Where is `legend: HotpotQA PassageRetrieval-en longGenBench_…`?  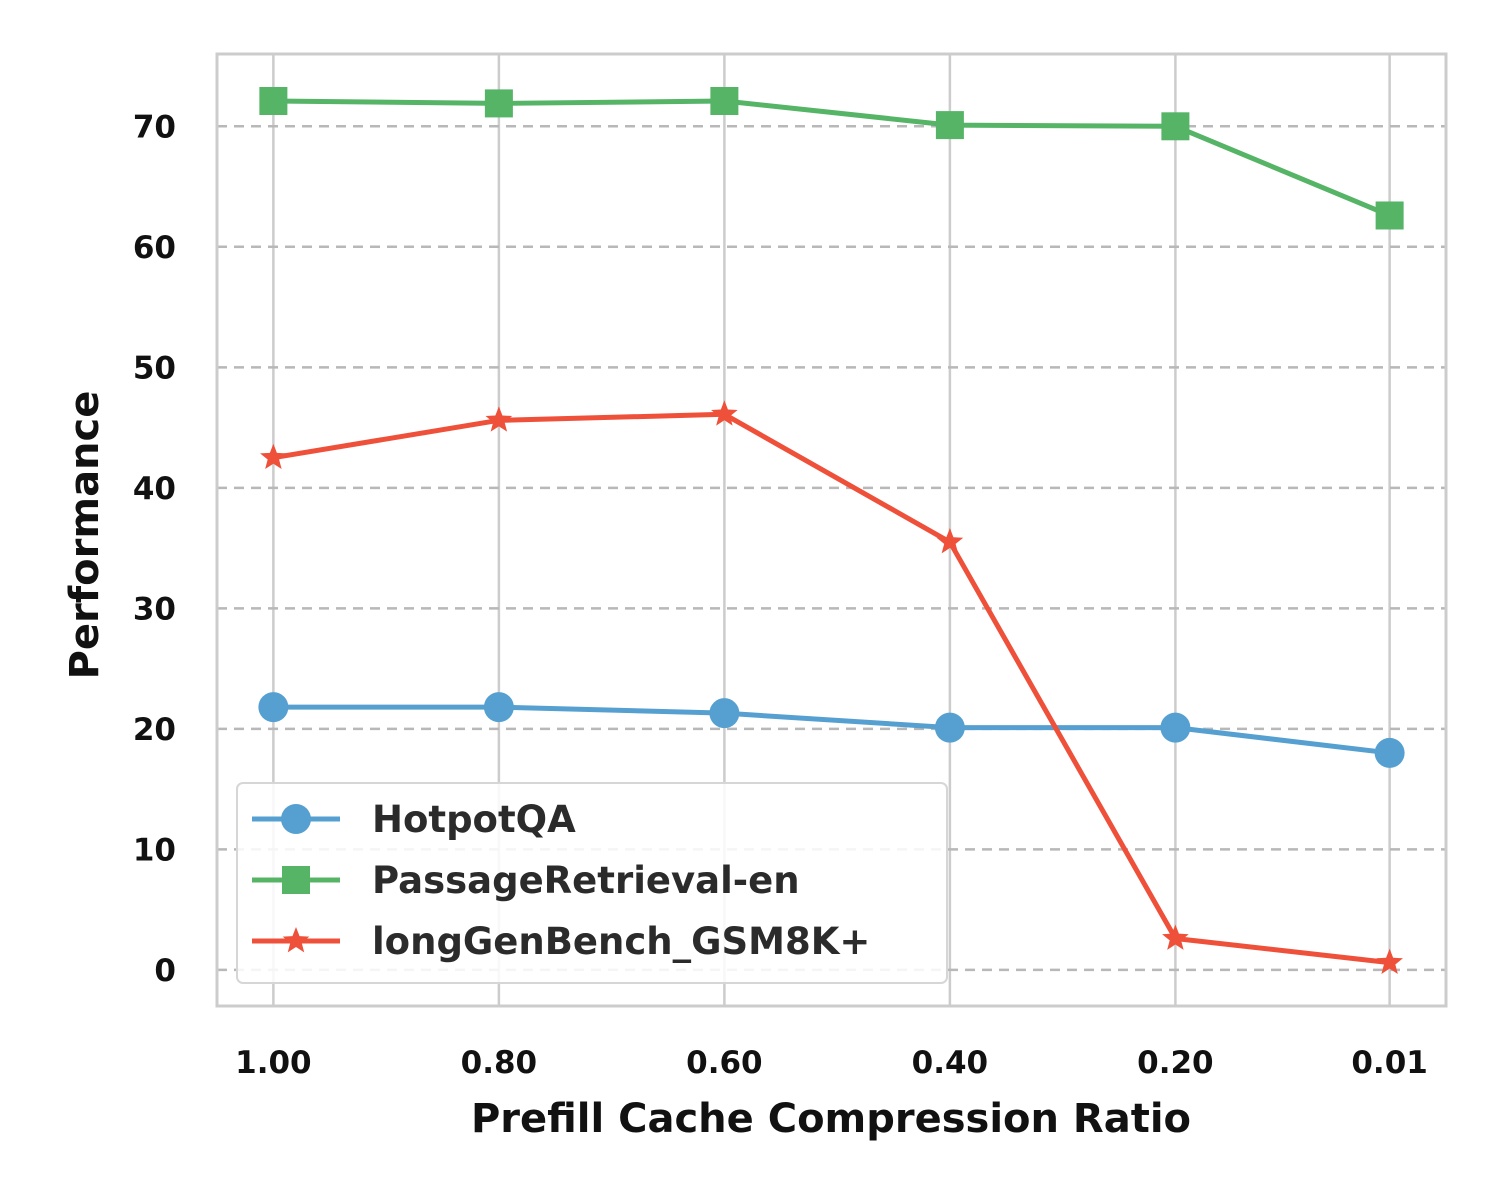 legend: HotpotQA PassageRetrieval-en longGenBench_… is located at coordinates (592, 883).